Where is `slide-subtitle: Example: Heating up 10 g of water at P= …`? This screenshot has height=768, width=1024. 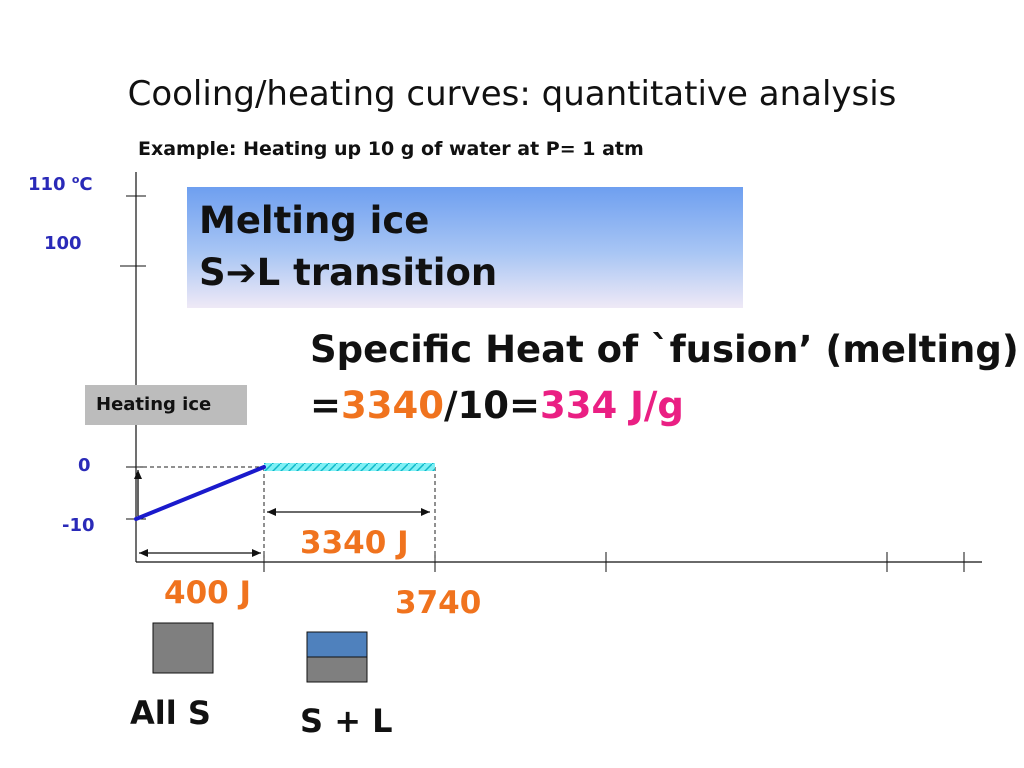
slide-subtitle: Example: Heating up 10 g of water at P= … is located at coordinates (391, 149).